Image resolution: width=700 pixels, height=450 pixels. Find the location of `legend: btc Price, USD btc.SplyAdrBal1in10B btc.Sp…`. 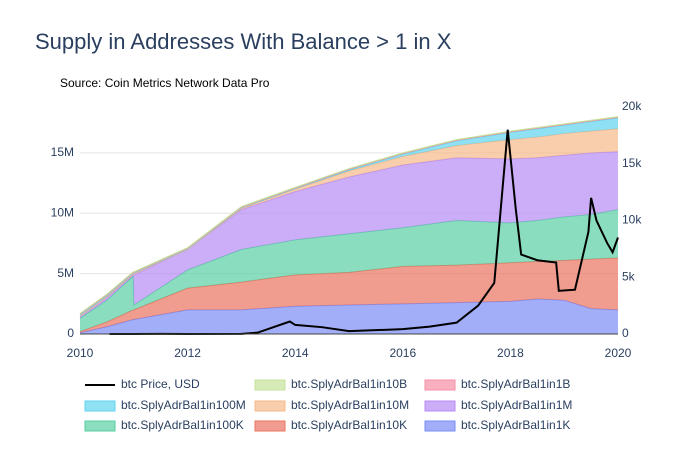

legend: btc Price, USD btc.SplyAdrBal1in10B btc.Sp… is located at coordinates (328, 404).